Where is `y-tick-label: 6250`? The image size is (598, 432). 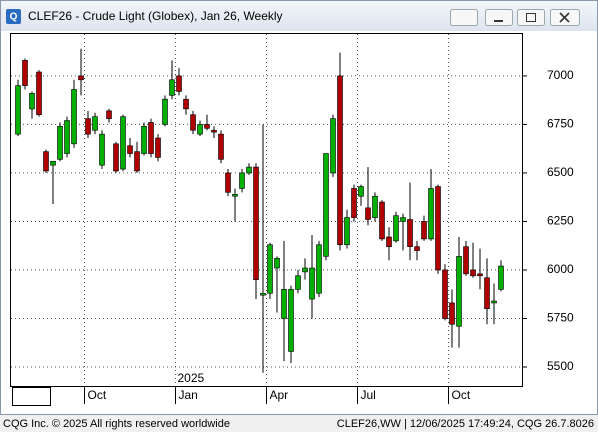 y-tick-label: 6250 is located at coordinates (560, 221).